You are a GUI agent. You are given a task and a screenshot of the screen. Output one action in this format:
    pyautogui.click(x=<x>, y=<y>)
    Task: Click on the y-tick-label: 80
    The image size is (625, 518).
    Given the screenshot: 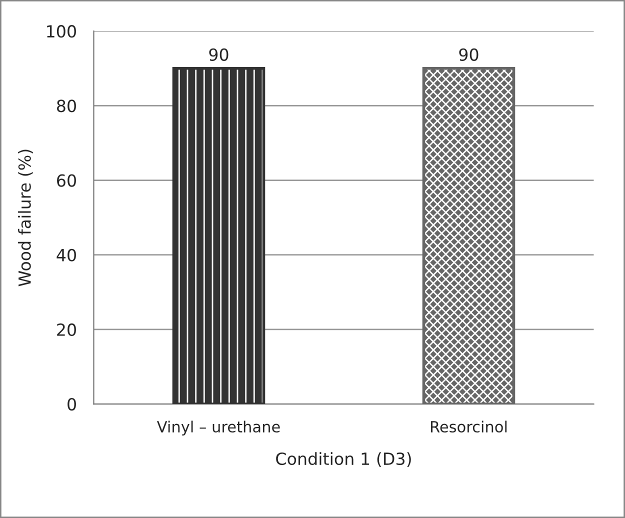 What is the action you would take?
    pyautogui.click(x=66, y=106)
    